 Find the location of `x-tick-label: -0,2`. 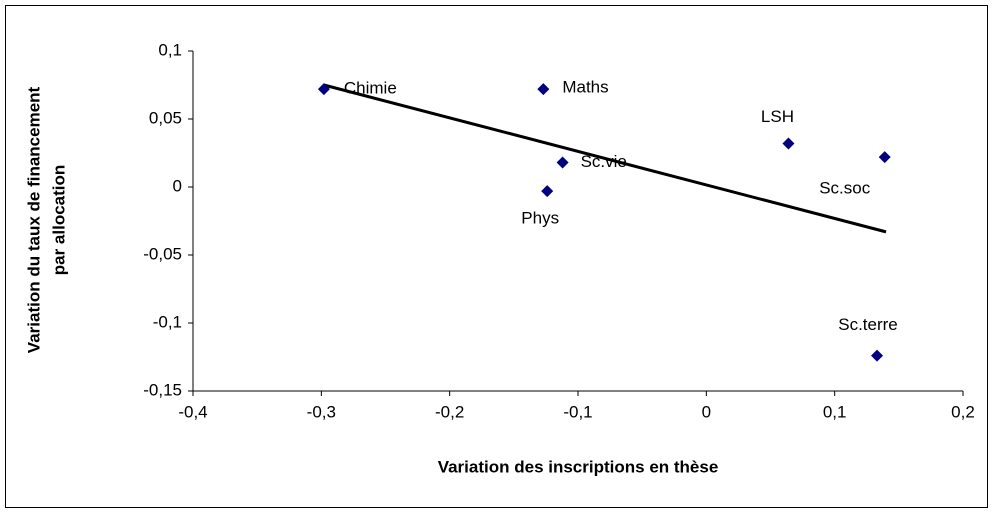

x-tick-label: -0,2 is located at coordinates (449, 411).